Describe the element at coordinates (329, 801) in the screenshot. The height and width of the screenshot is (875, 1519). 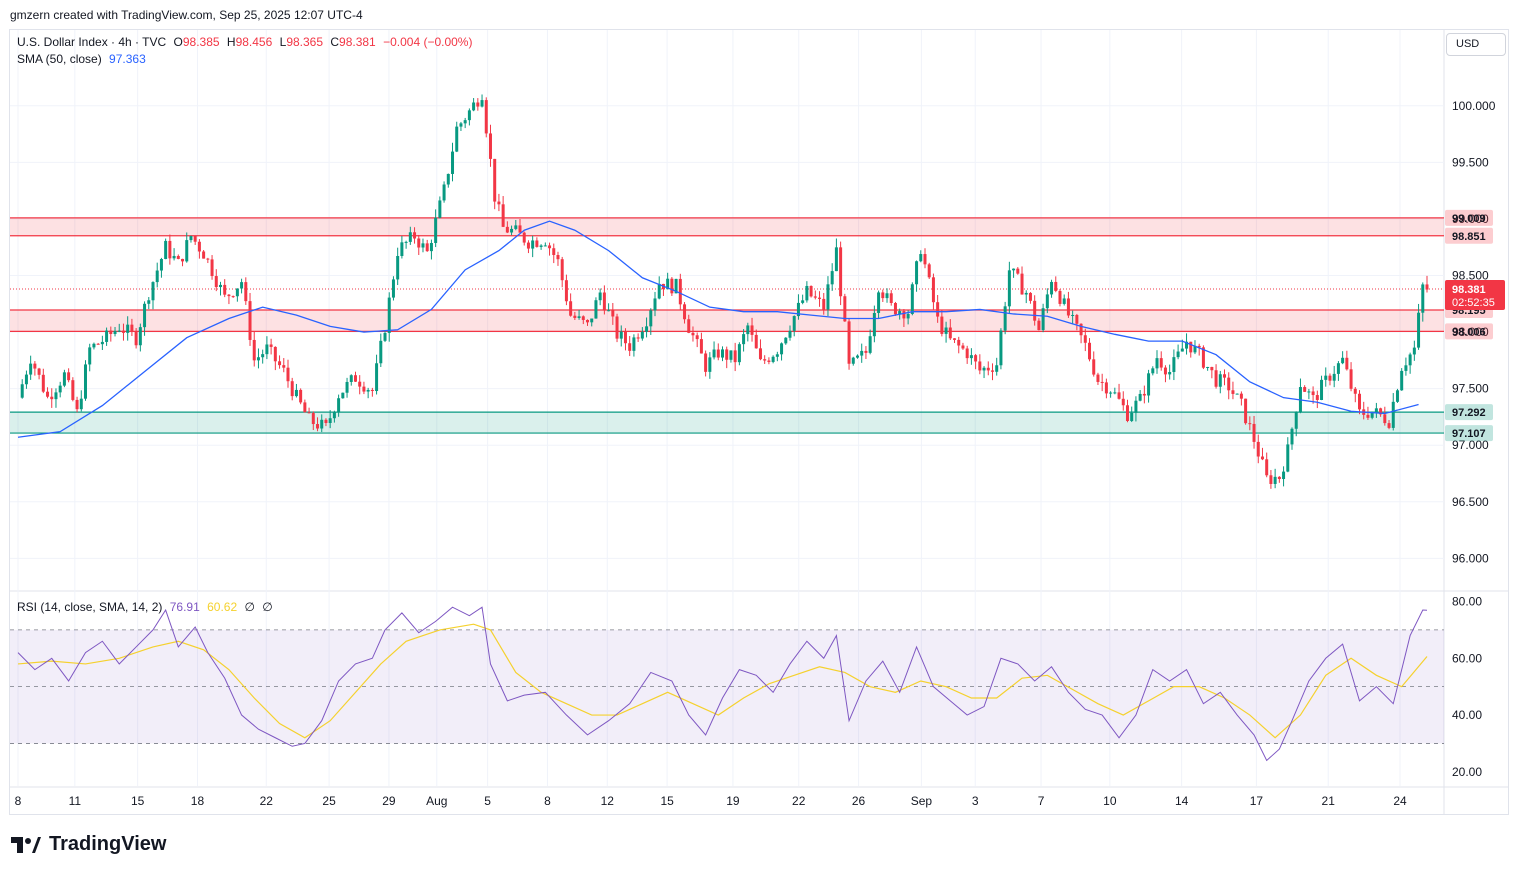
I see `time-tick-label: 25` at that location.